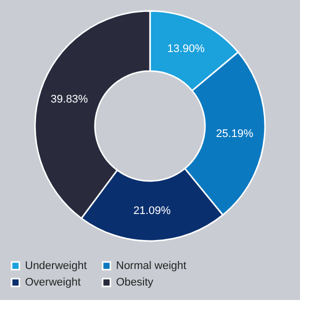 The width and height of the screenshot is (331, 324). What do you see at coordinates (135, 282) in the screenshot?
I see `legend-label: Obesity` at bounding box center [135, 282].